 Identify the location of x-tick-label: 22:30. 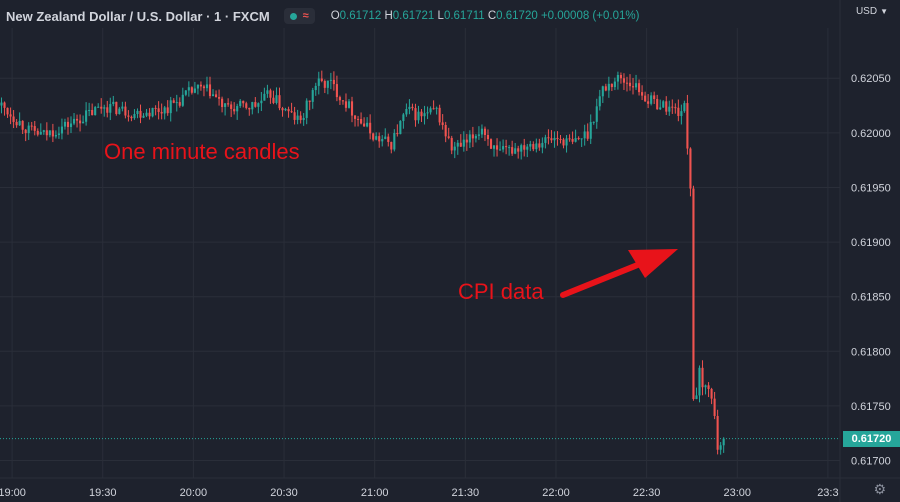
(647, 493).